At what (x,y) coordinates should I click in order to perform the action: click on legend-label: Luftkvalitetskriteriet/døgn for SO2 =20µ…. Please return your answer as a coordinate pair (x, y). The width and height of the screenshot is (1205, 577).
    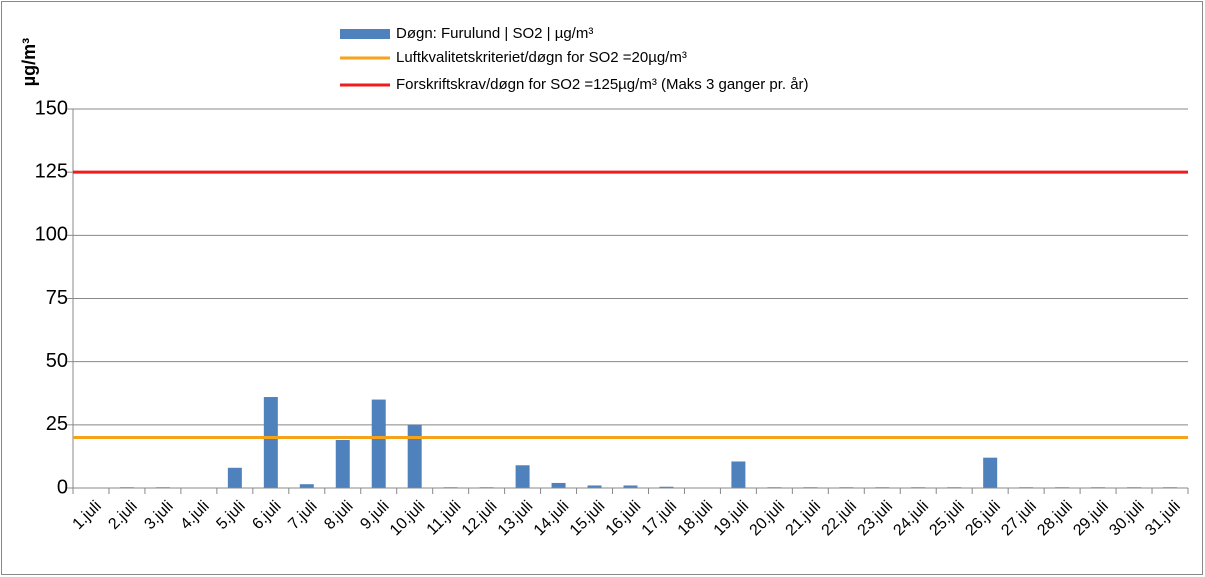
    Looking at the image, I should click on (541, 57).